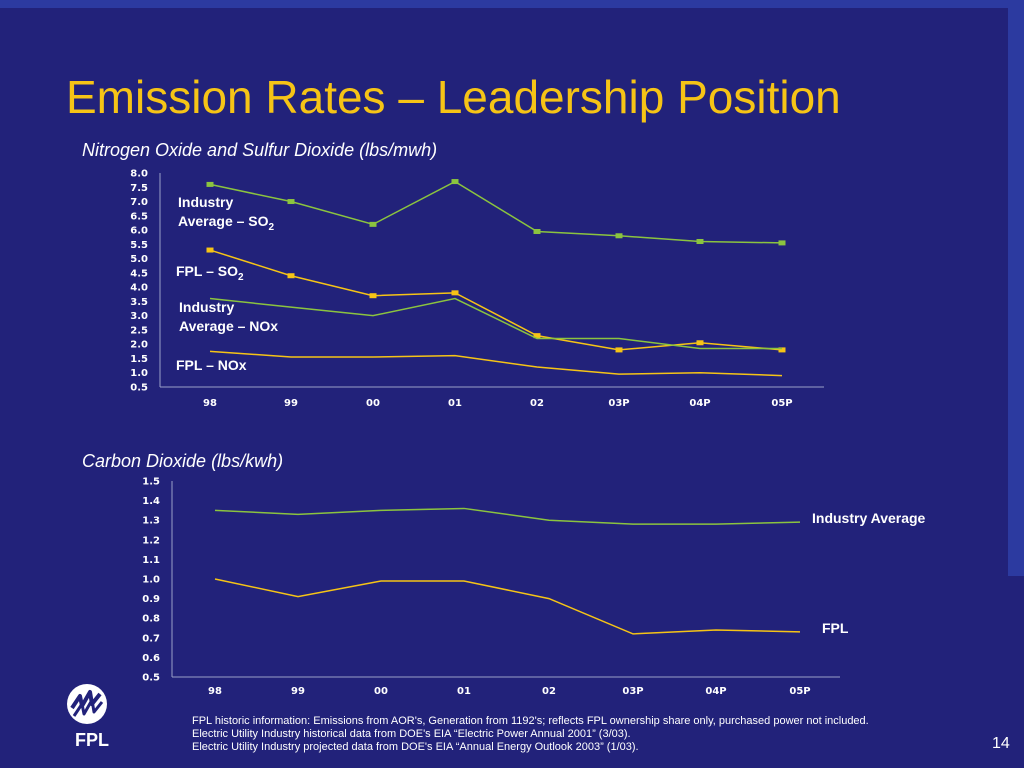  Describe the element at coordinates (151, 521) in the screenshot. I see `y-tick-label: 1.3` at that location.